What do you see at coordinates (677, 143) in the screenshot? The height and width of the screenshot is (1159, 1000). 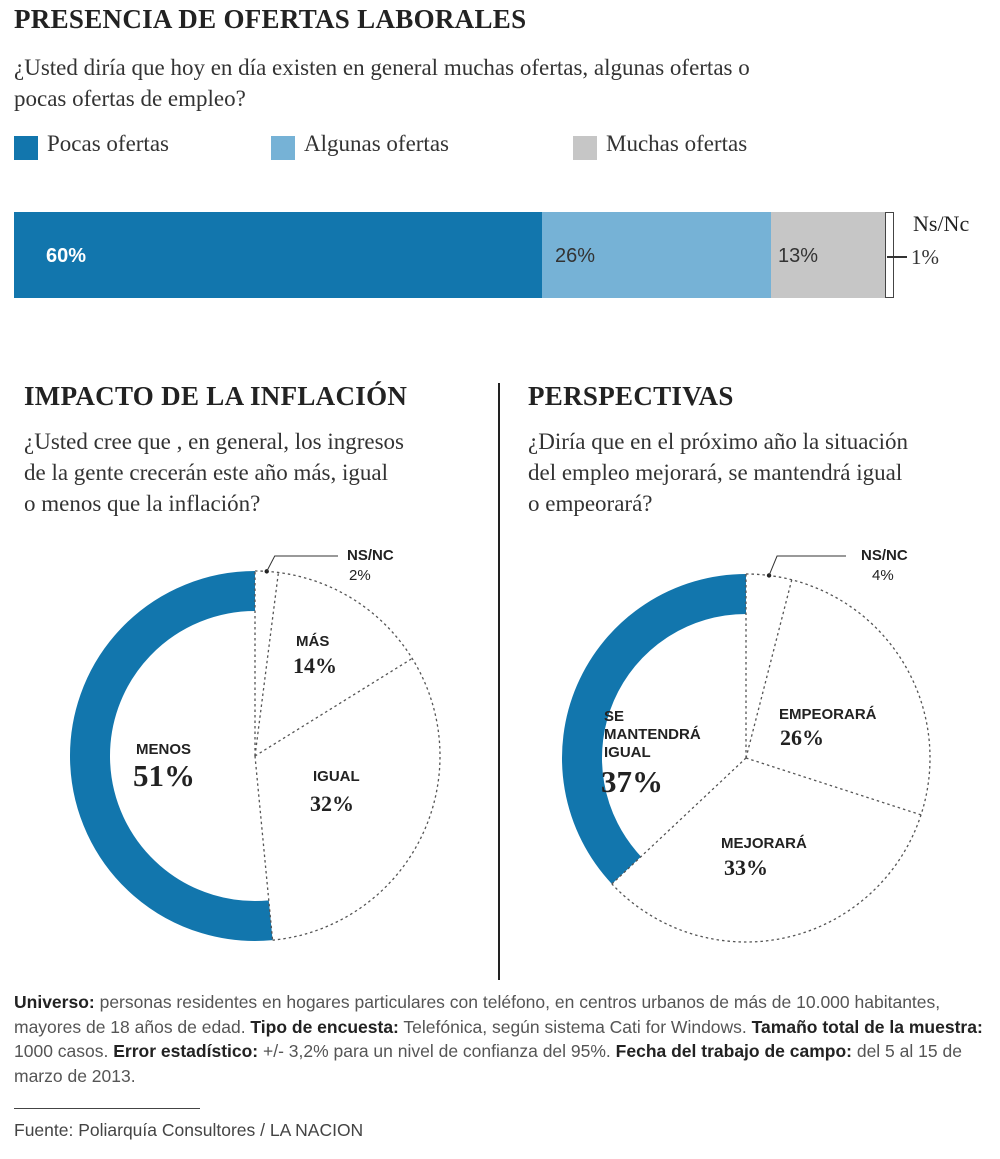 I see `legend-label-muchas: Muchas ofertas` at bounding box center [677, 143].